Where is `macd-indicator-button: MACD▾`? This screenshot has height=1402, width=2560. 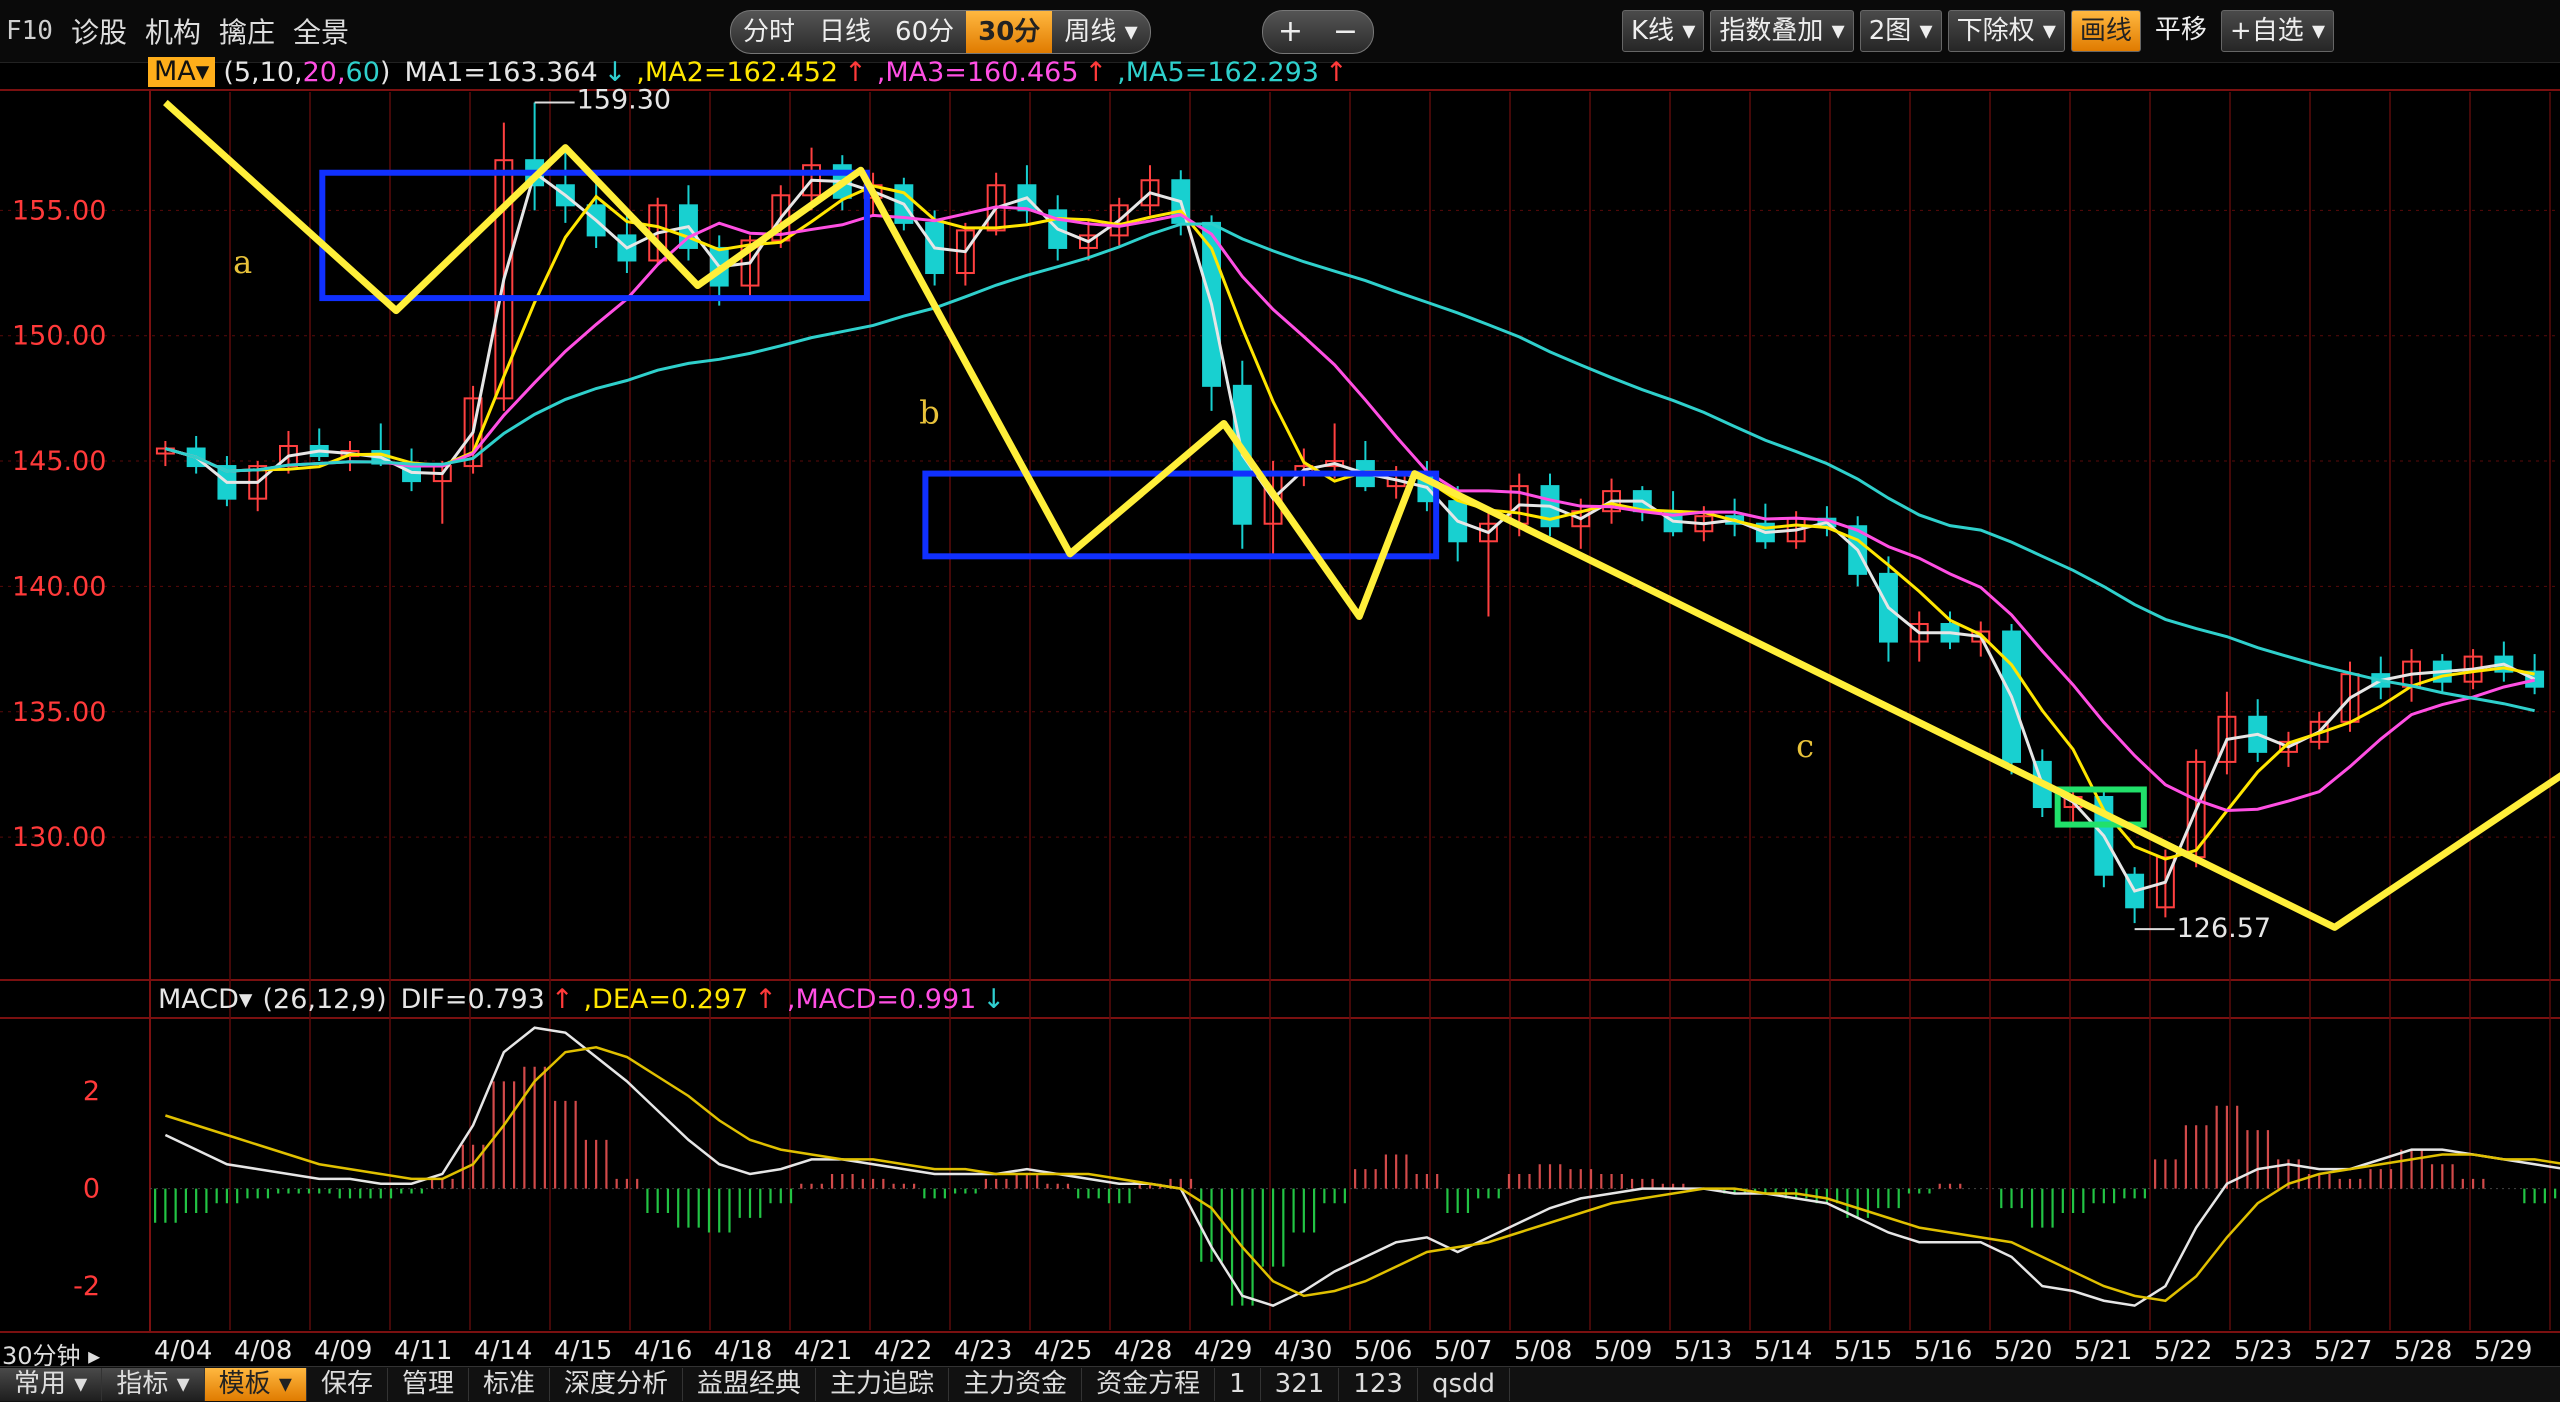 macd-indicator-button: MACD▾ is located at coordinates (205, 999).